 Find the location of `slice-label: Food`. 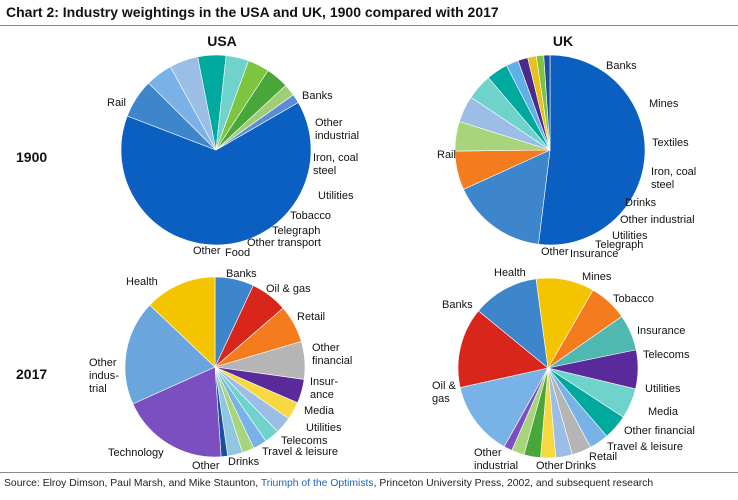

slice-label: Food is located at coordinates (237, 253).